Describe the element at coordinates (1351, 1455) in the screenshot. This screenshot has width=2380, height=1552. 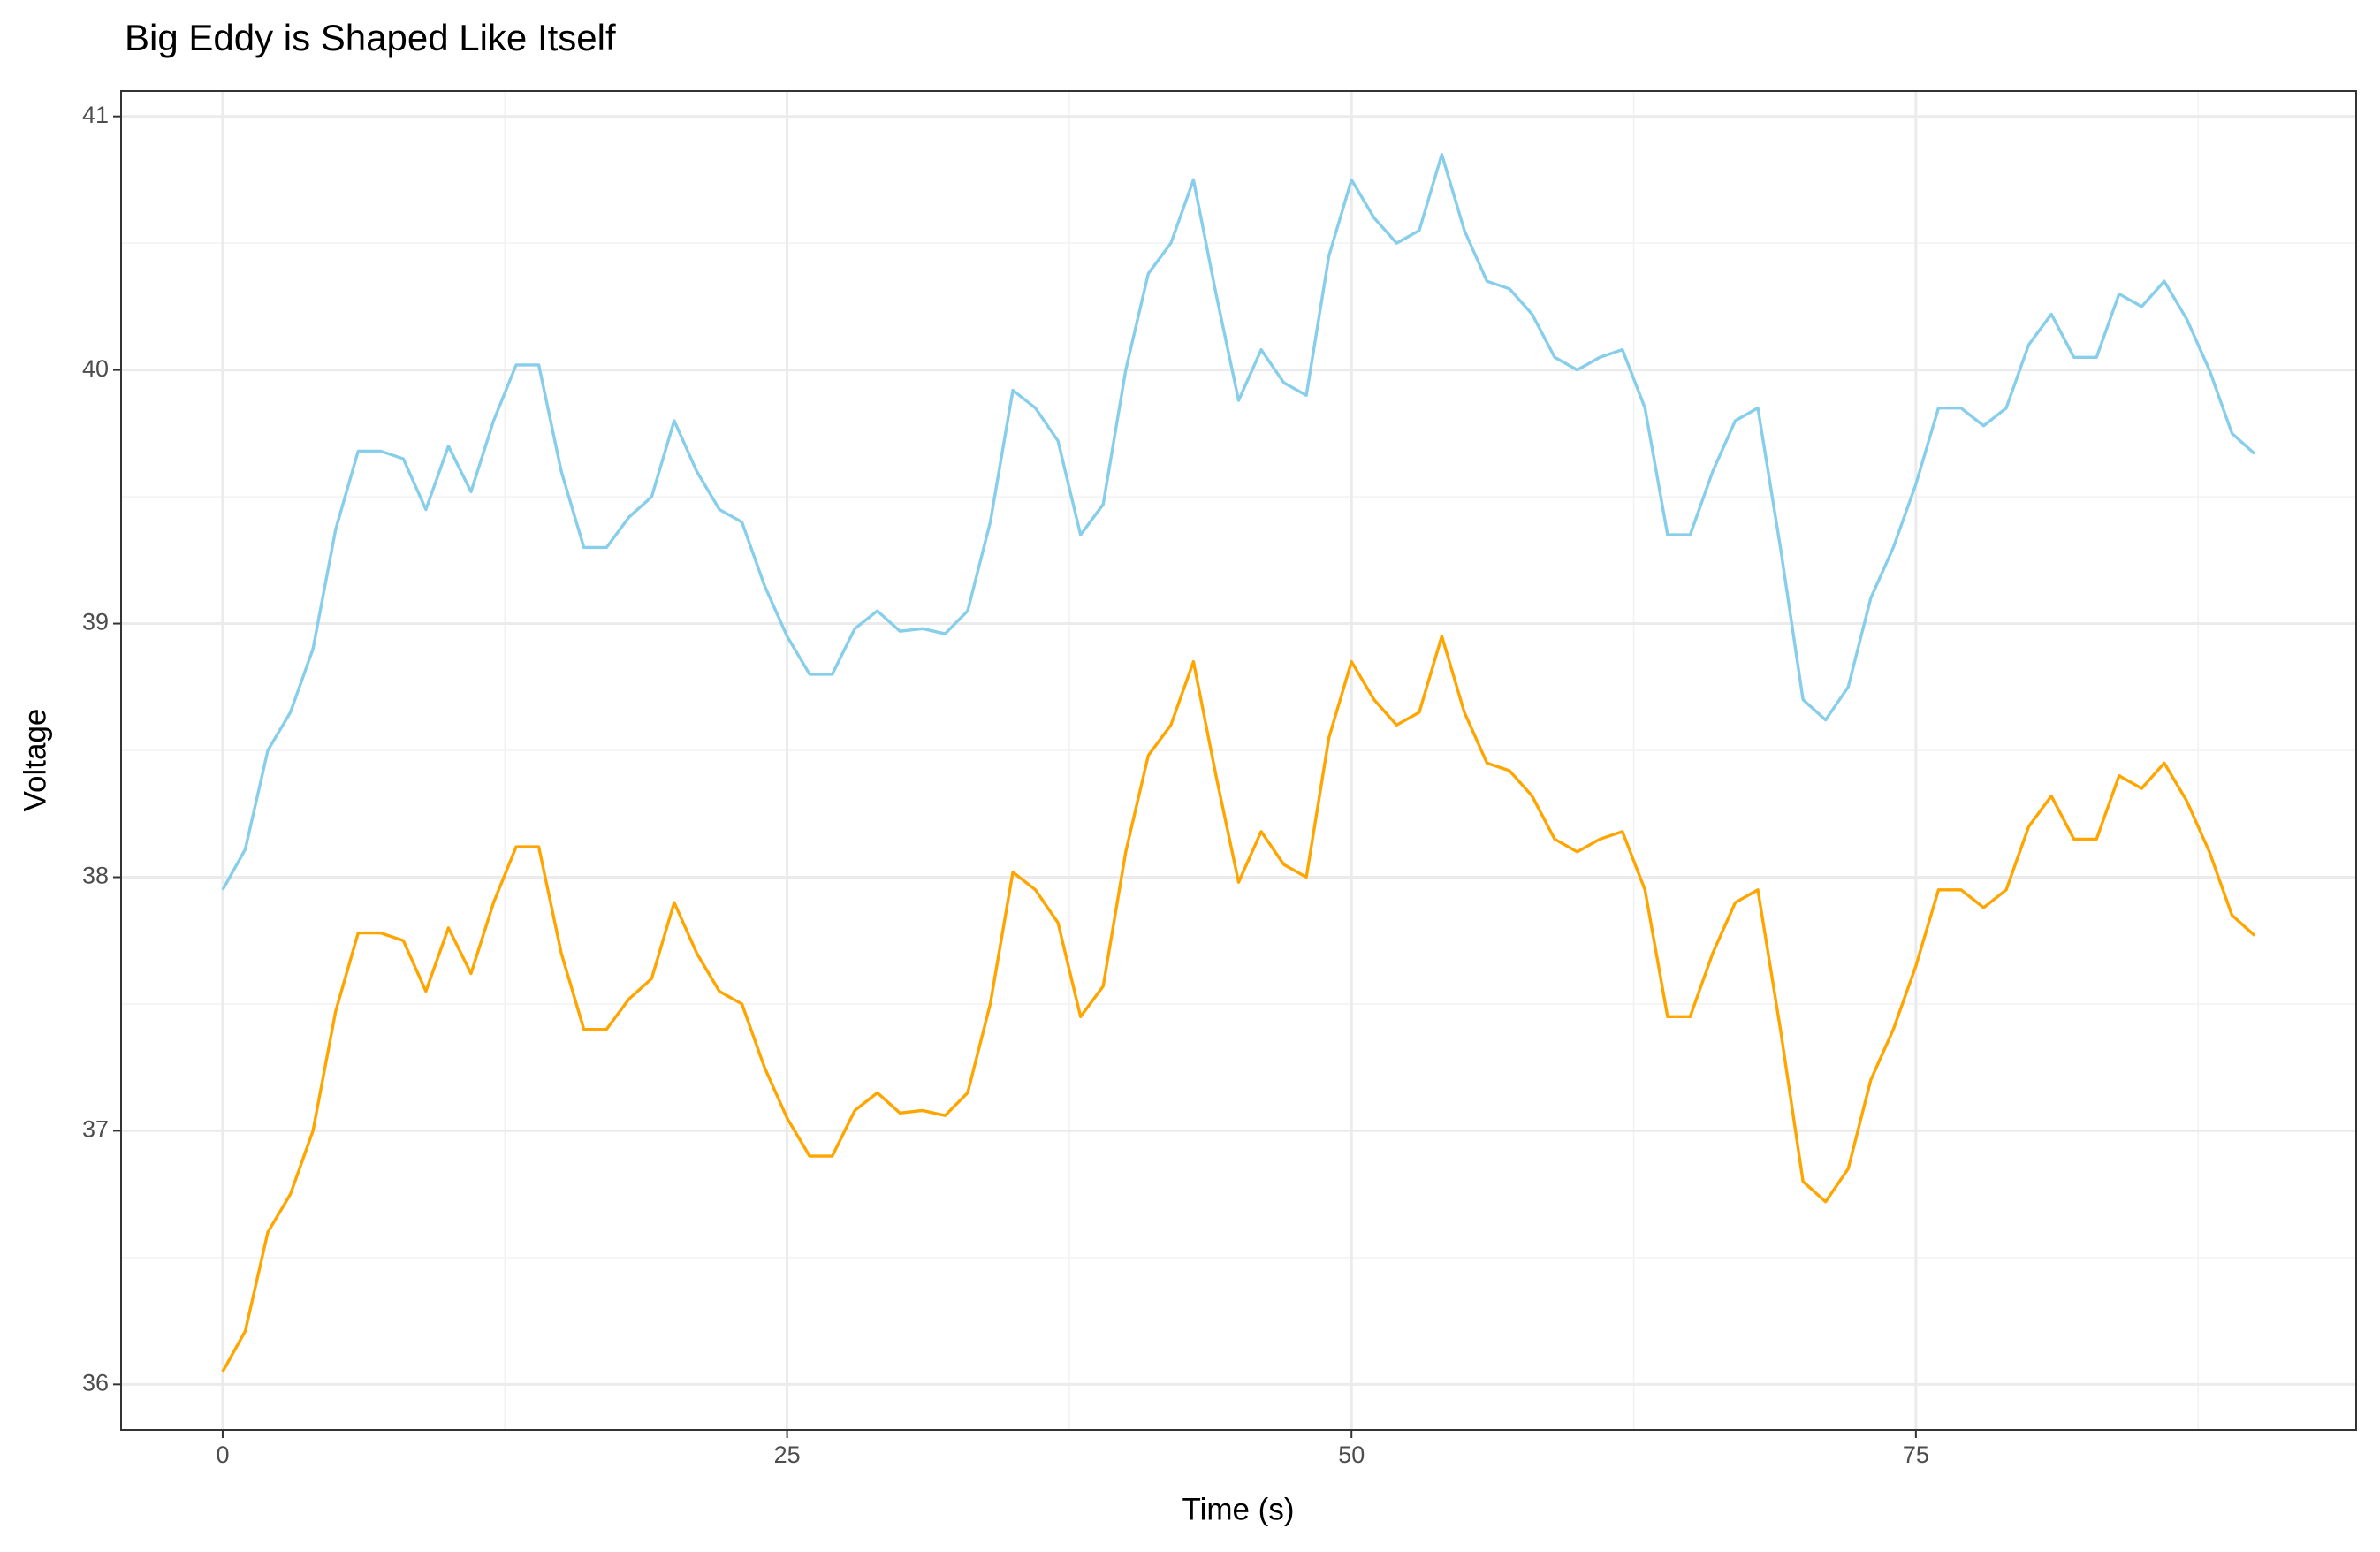
I see `x-tick-label: 50` at that location.